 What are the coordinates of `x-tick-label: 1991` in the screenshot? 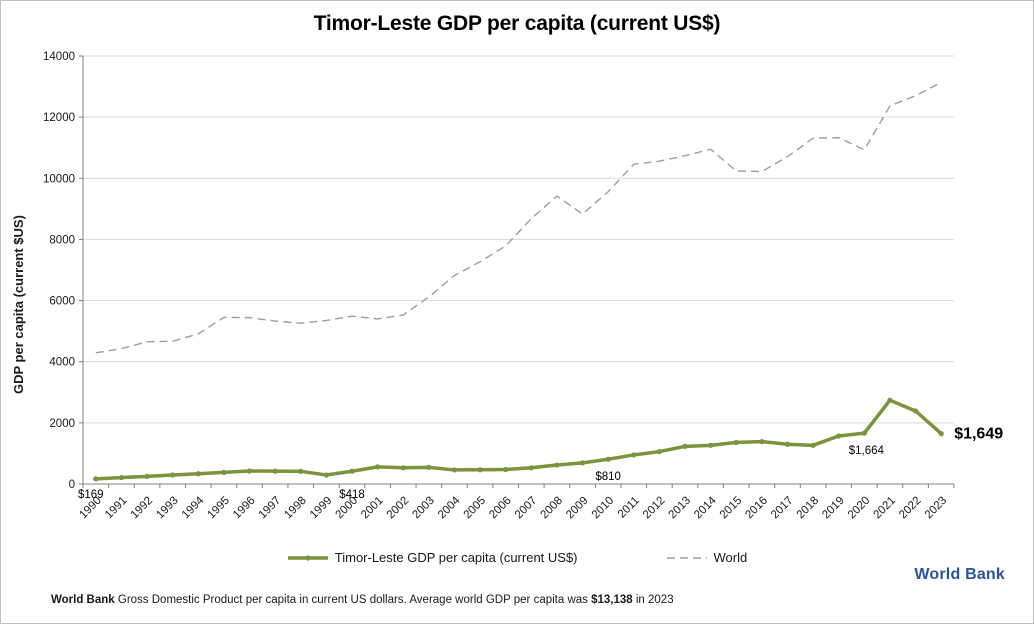 It's located at (116, 508).